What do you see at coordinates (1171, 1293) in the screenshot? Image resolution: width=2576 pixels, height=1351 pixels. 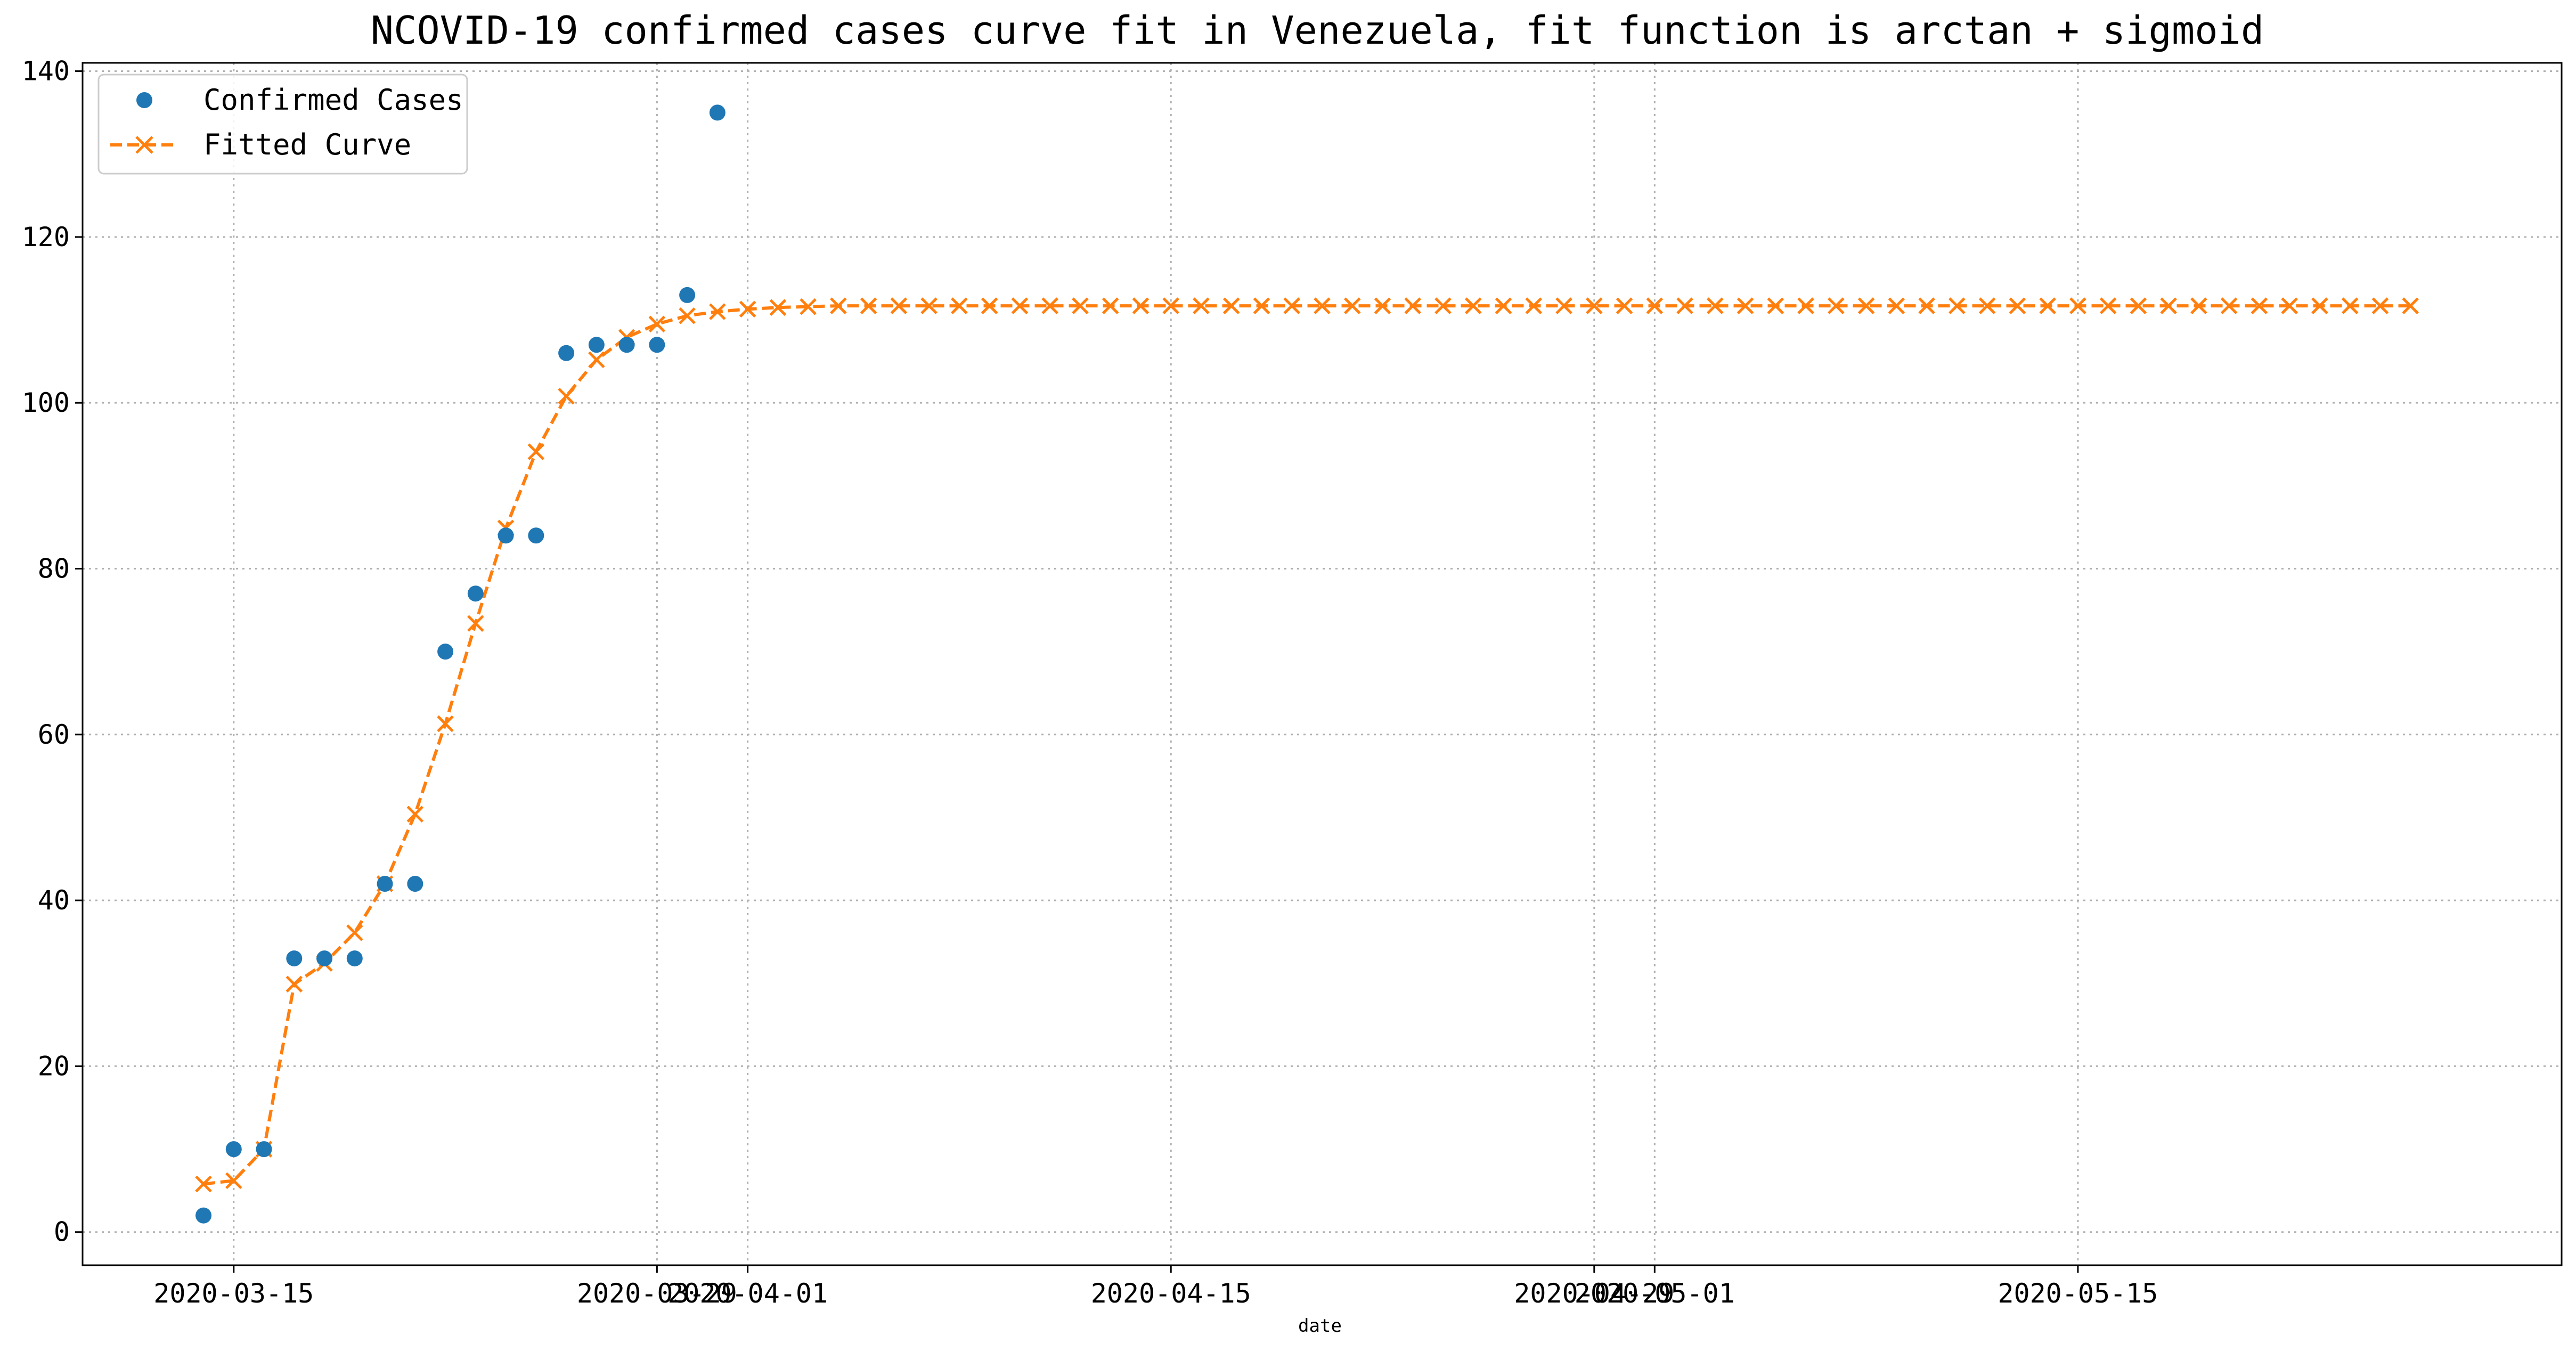 I see `x-tick-label: 2020-04-15` at bounding box center [1171, 1293].